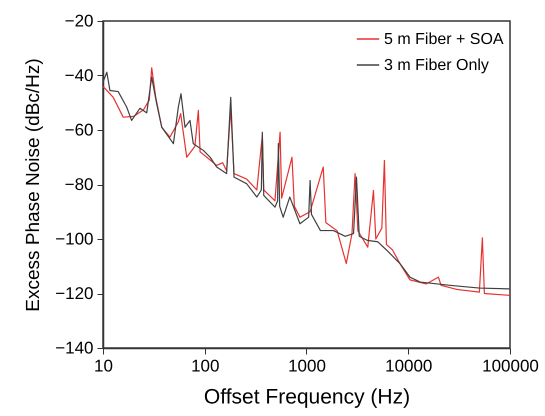 The image size is (545, 416). What do you see at coordinates (33, 185) in the screenshot?
I see `y-axis-title: Excess Phase Noise (dBc/Hz)` at bounding box center [33, 185].